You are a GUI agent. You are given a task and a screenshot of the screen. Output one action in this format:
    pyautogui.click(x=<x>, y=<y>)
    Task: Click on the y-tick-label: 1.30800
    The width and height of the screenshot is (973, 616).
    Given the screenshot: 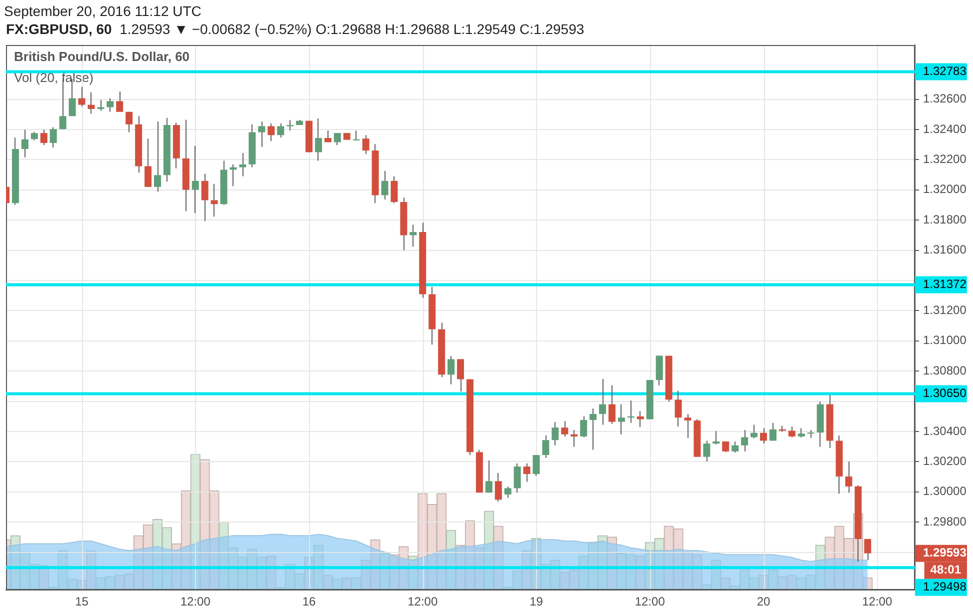 What is the action you would take?
    pyautogui.click(x=945, y=370)
    